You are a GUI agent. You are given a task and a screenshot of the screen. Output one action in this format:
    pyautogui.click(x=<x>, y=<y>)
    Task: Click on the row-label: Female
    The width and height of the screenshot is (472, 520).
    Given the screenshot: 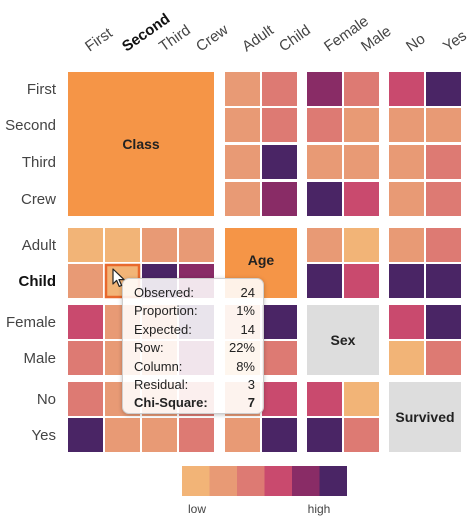 What is the action you would take?
    pyautogui.click(x=31, y=322)
    